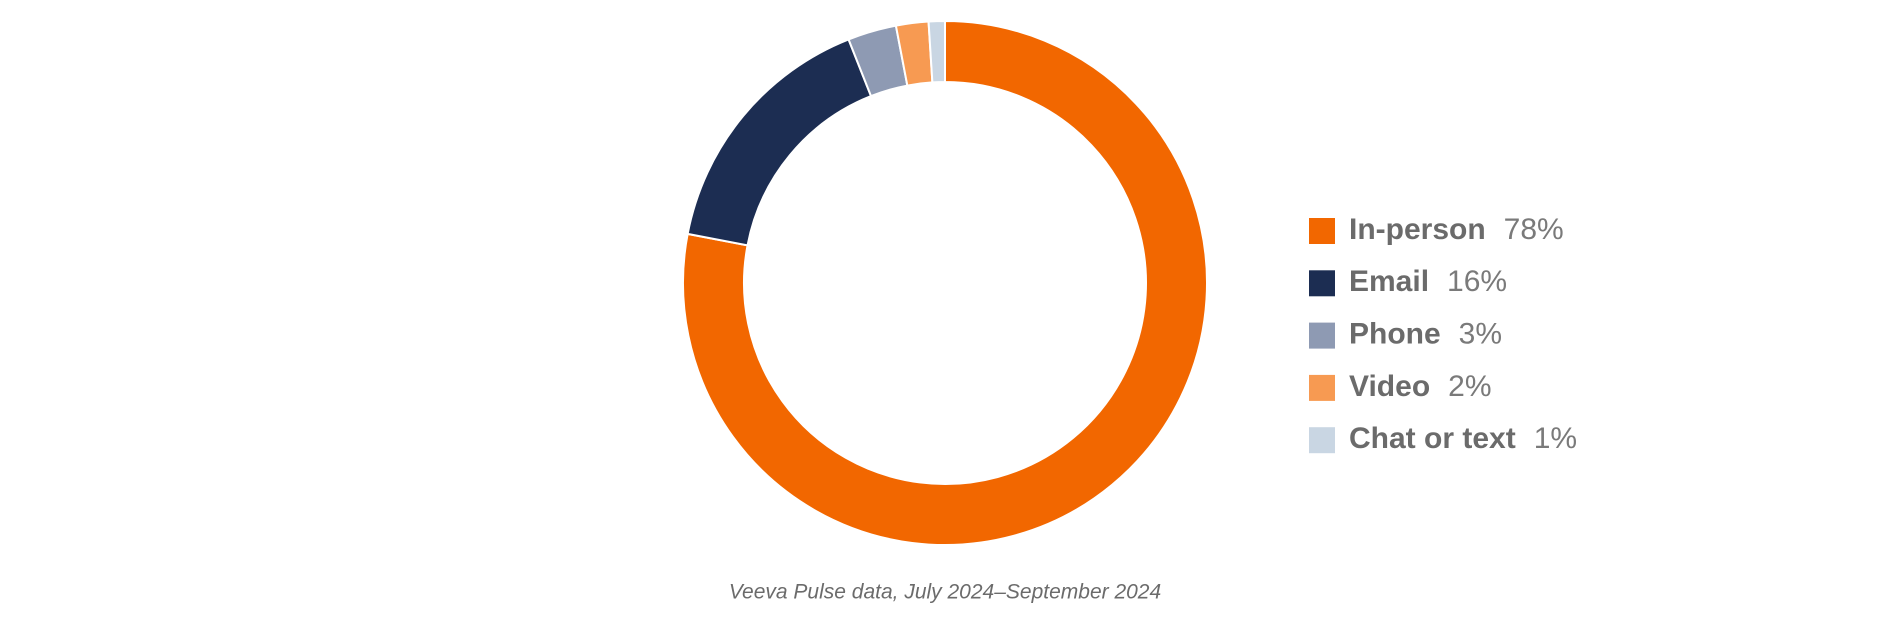 The height and width of the screenshot is (620, 1880). Describe the element at coordinates (1480, 334) in the screenshot. I see `legend-value: 3%` at that location.